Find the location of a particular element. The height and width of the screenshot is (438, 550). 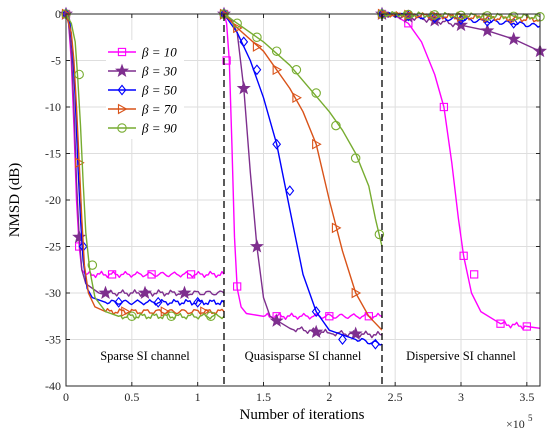

y-tick-label: -15 is located at coordinates (53, 154).